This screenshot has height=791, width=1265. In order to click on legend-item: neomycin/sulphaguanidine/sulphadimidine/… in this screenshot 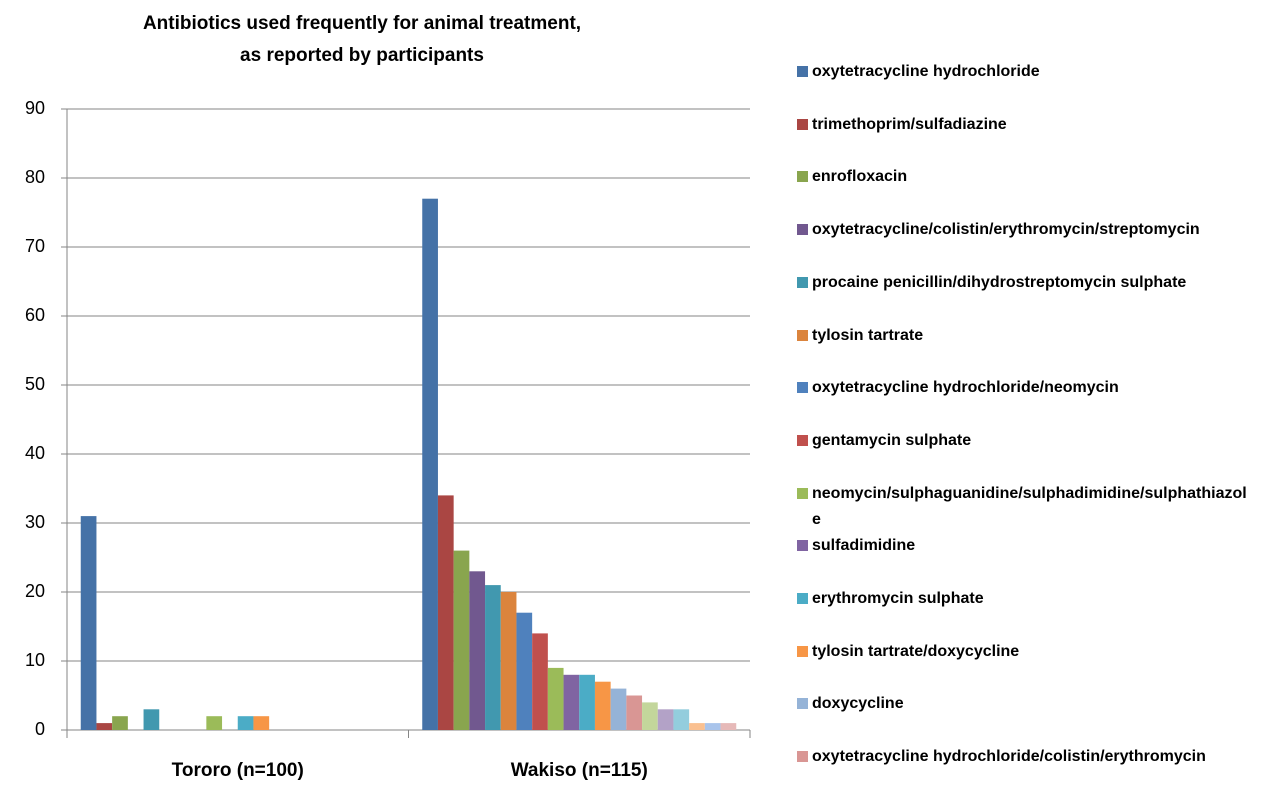, I will do `click(1022, 507)`.